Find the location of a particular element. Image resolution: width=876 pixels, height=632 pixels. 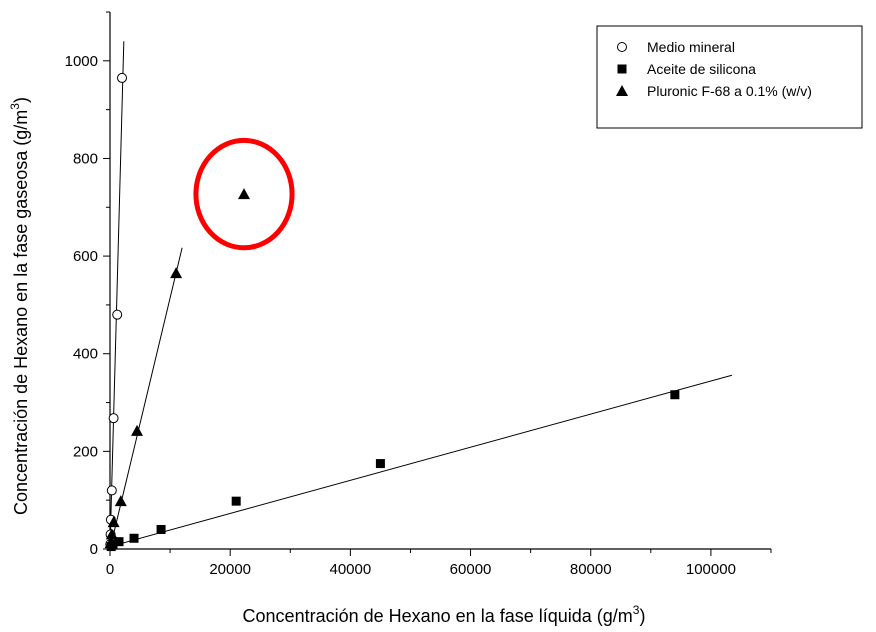

highlight-ellipse is located at coordinates (244, 194).